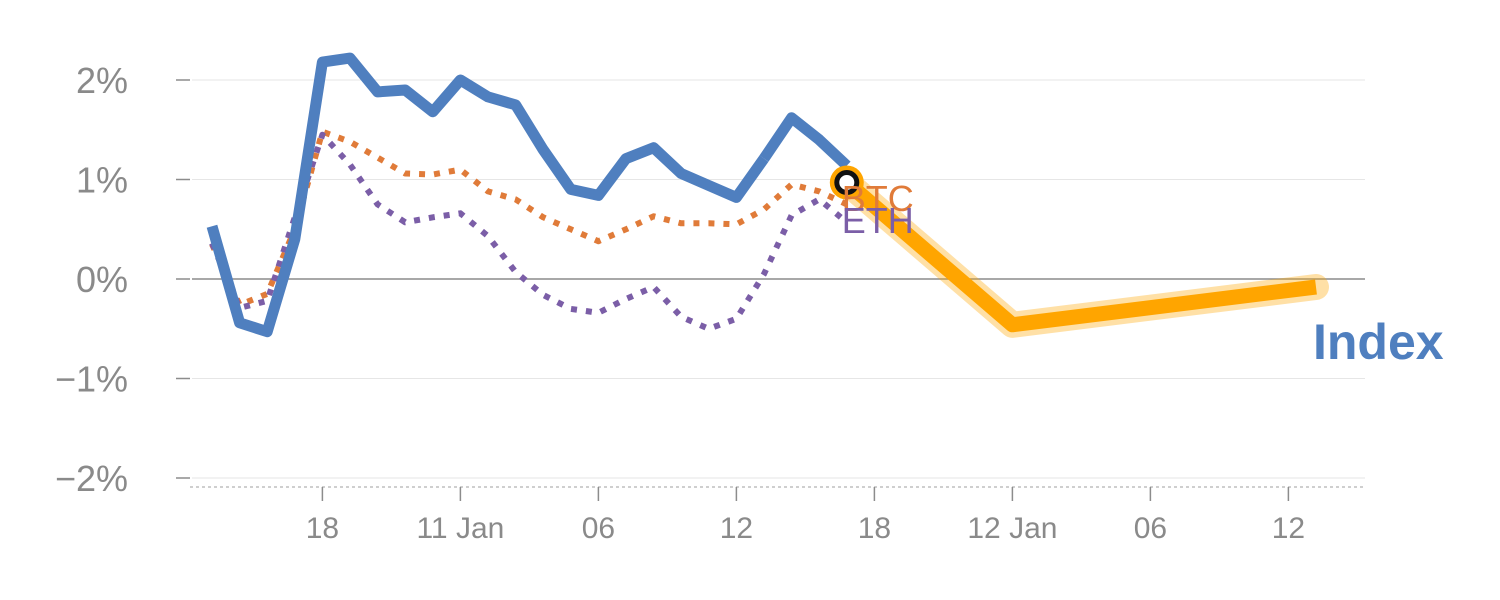  What do you see at coordinates (1012, 528) in the screenshot?
I see `x-tick-label-5: 12 Jan` at bounding box center [1012, 528].